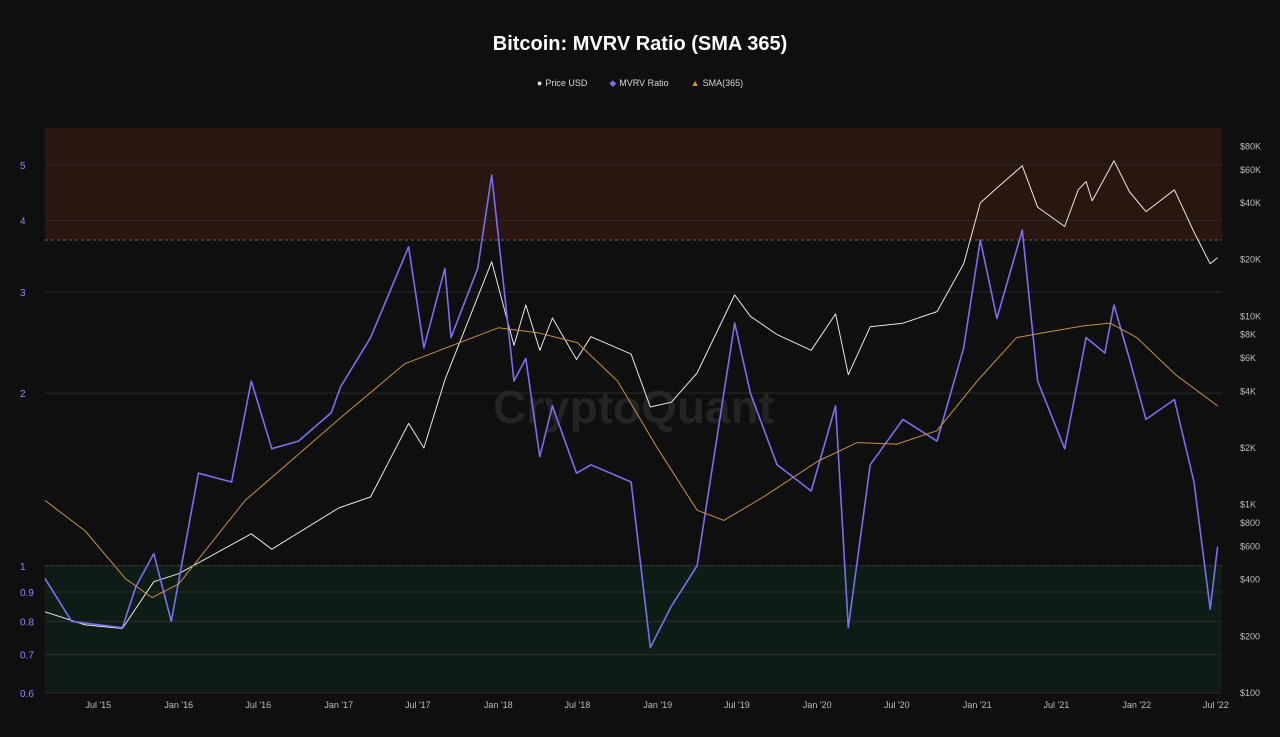 The width and height of the screenshot is (1280, 737). What do you see at coordinates (23, 567) in the screenshot?
I see `y-left-tick-label: 1` at bounding box center [23, 567].